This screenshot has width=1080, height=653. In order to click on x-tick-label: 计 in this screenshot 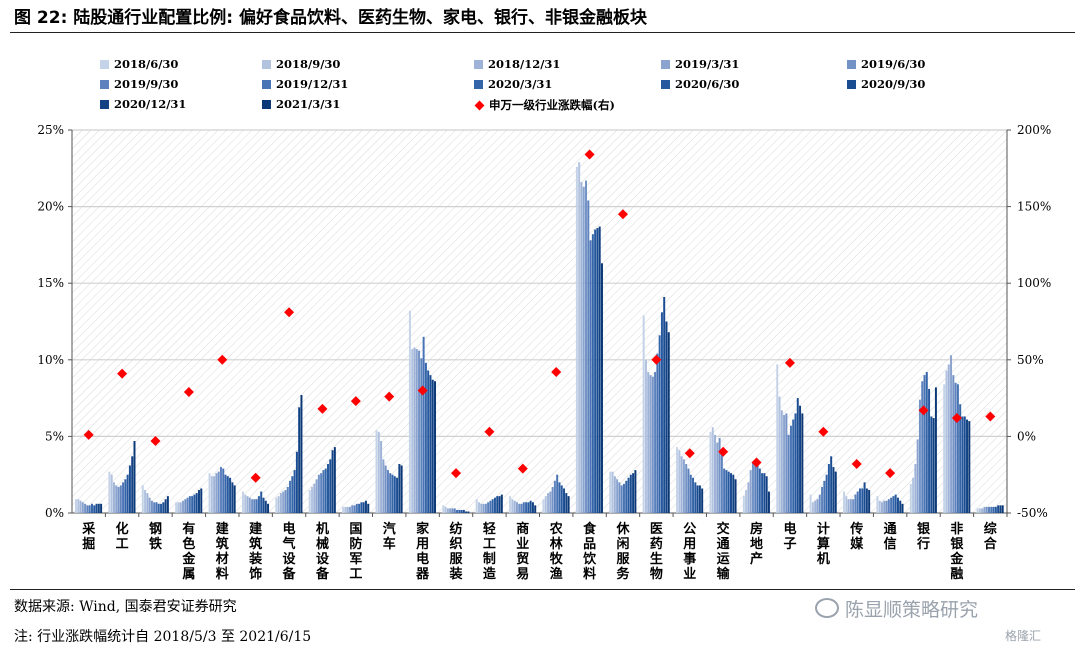, I will do `click(823, 529)`.